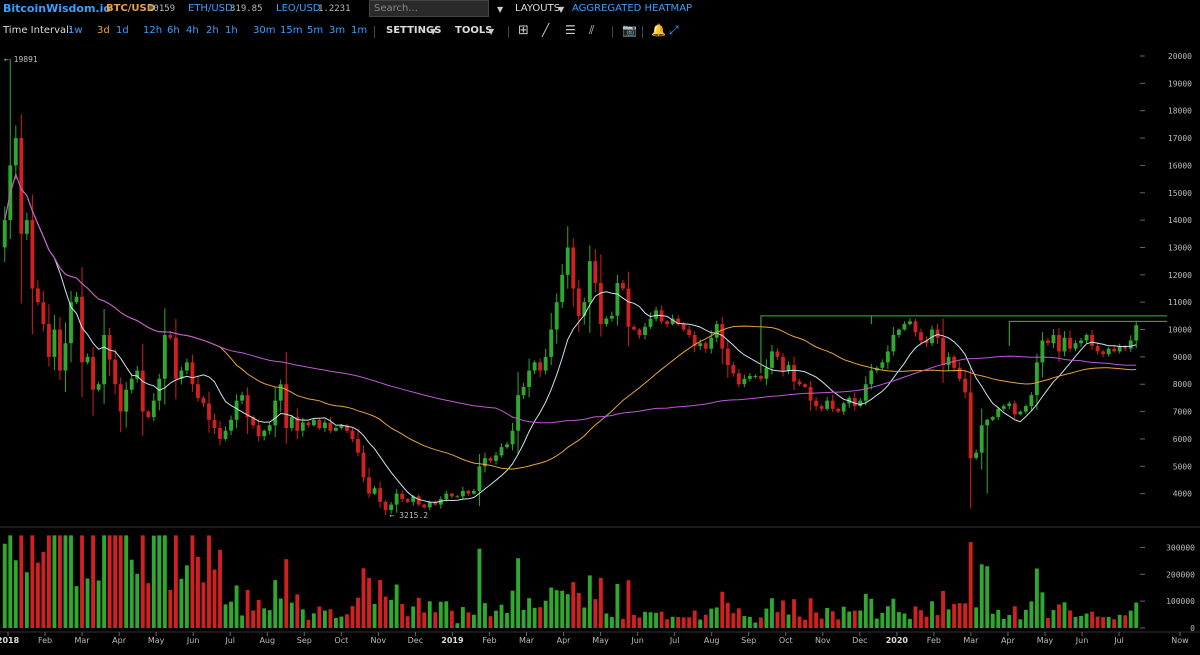 This screenshot has height=655, width=1200. I want to click on time-axis-label: 2018, so click(10, 640).